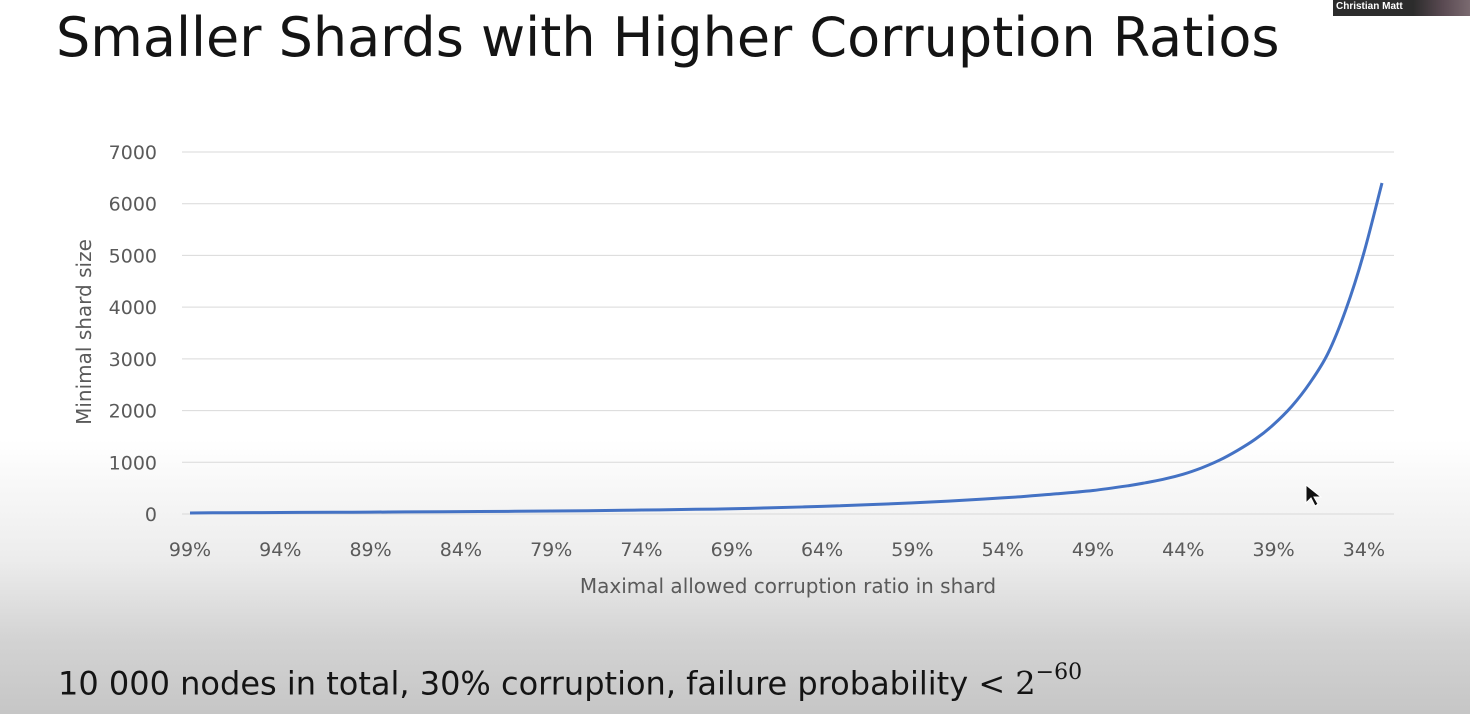 This screenshot has width=1470, height=714. I want to click on x-tick-label: 39%, so click(1273, 550).